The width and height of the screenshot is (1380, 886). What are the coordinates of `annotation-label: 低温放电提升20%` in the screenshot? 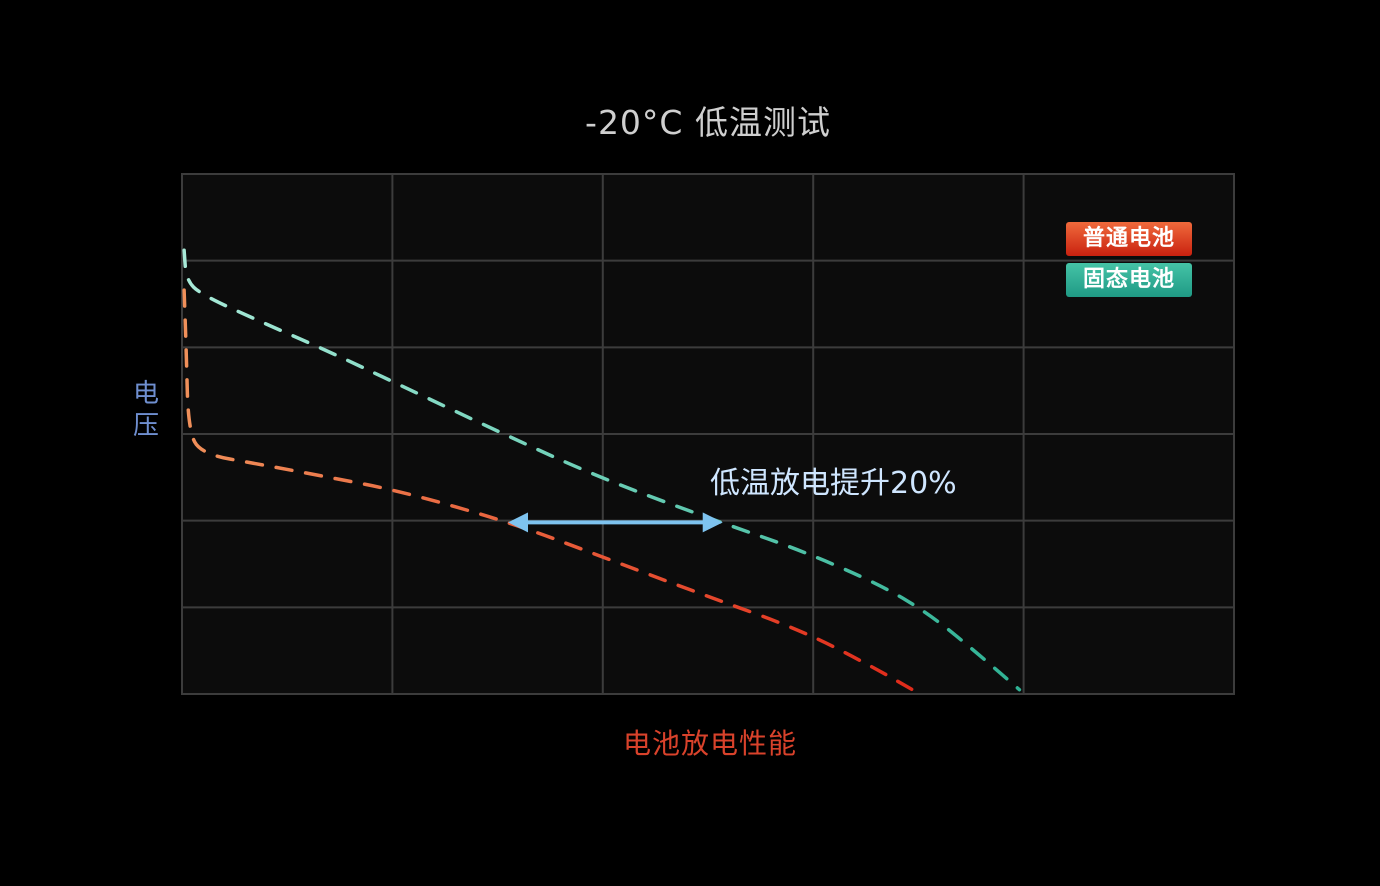 It's located at (833, 483).